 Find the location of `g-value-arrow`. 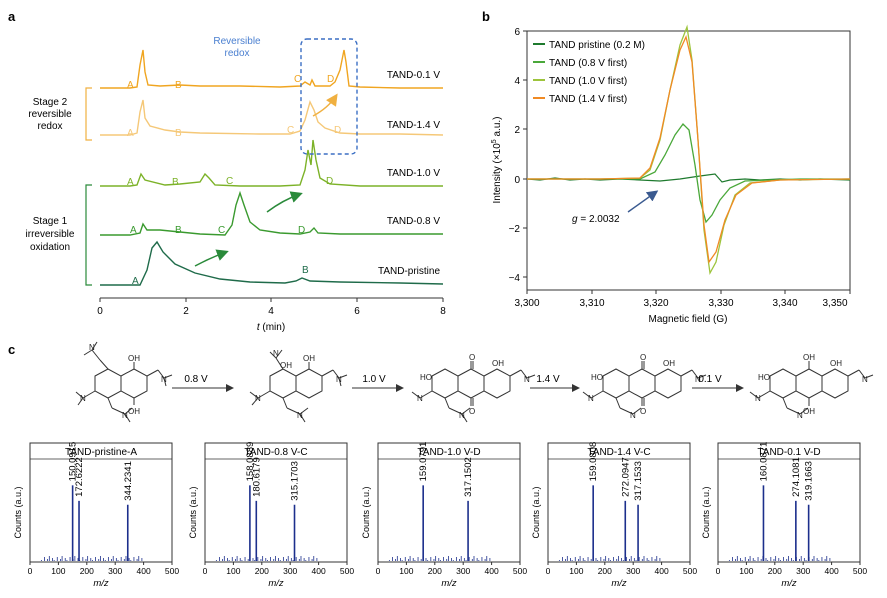

g-value-arrow is located at coordinates (643, 201).